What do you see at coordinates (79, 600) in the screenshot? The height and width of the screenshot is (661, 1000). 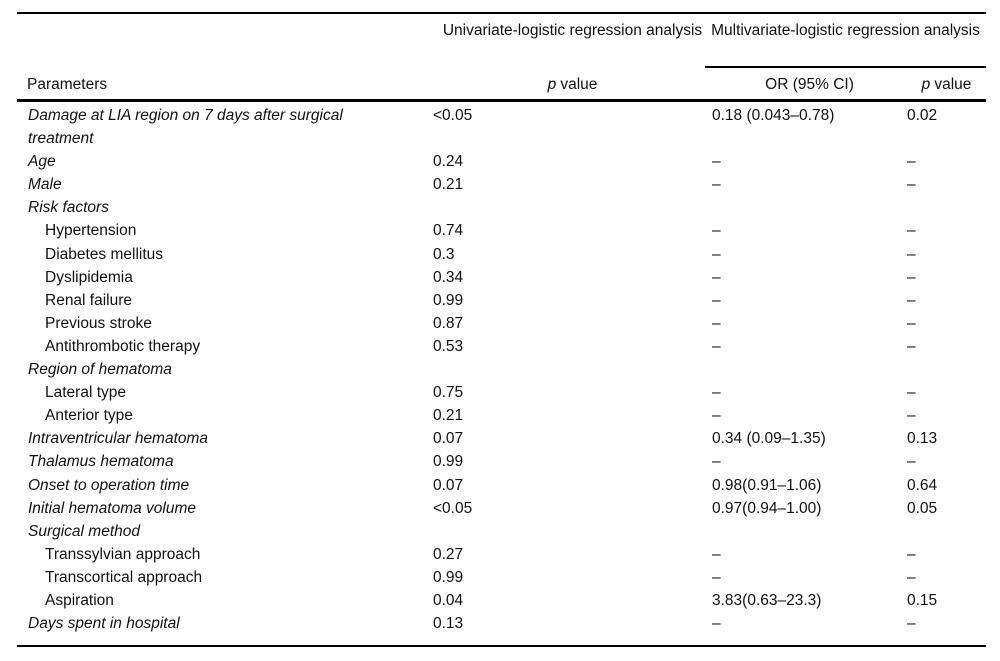 I see `parameter-cell: Aspiration` at bounding box center [79, 600].